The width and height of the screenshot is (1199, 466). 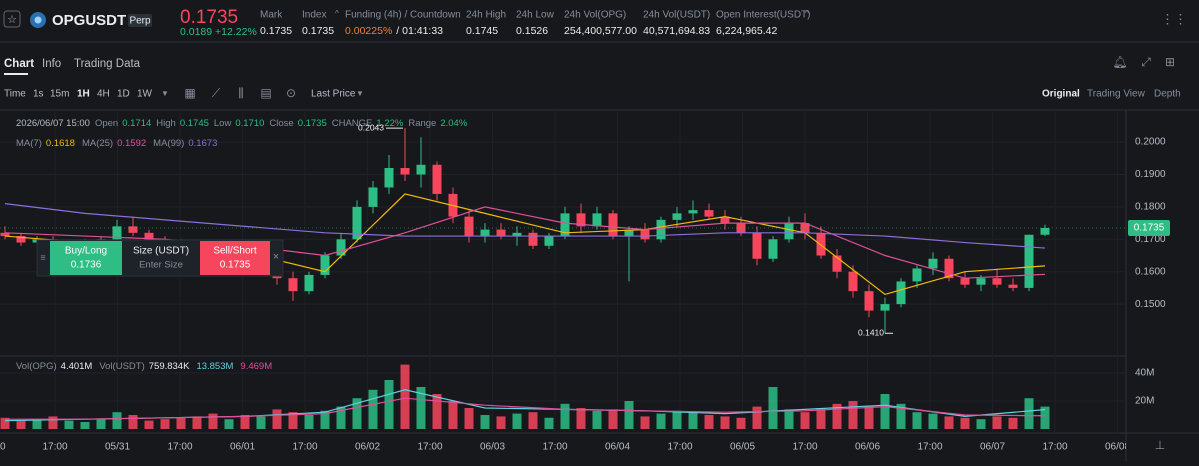 I want to click on interval: 4H, so click(x=103, y=94).